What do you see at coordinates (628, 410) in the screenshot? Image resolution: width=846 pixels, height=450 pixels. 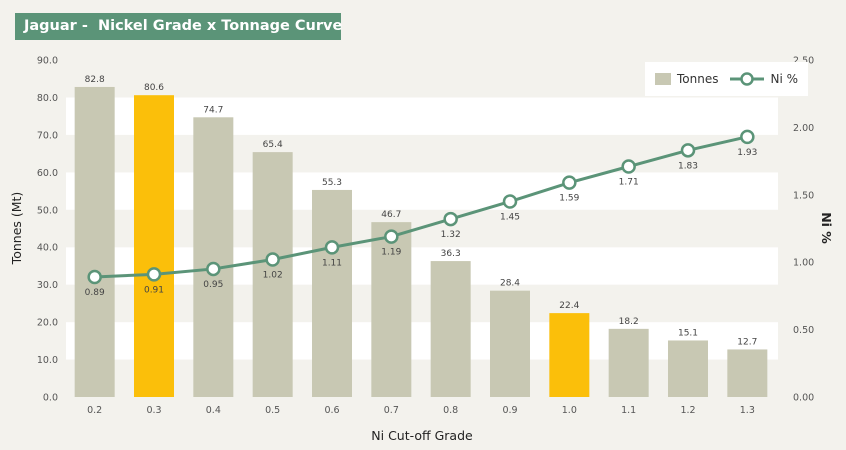 I see `x-tick-label: 1.1` at bounding box center [628, 410].